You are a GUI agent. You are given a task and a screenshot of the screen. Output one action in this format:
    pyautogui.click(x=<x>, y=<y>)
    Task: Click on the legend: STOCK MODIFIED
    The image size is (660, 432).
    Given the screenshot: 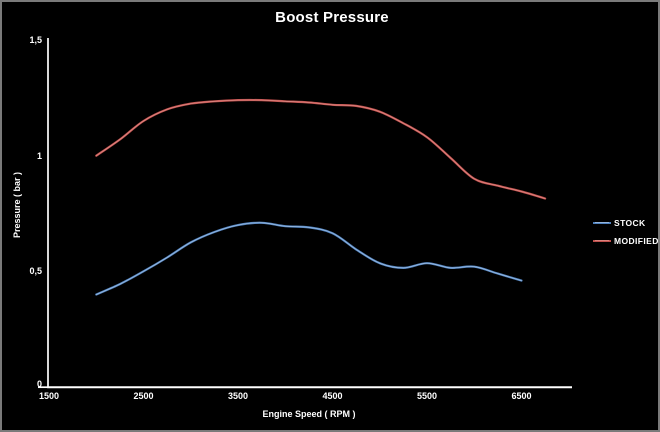 What is the action you would take?
    pyautogui.click(x=626, y=232)
    